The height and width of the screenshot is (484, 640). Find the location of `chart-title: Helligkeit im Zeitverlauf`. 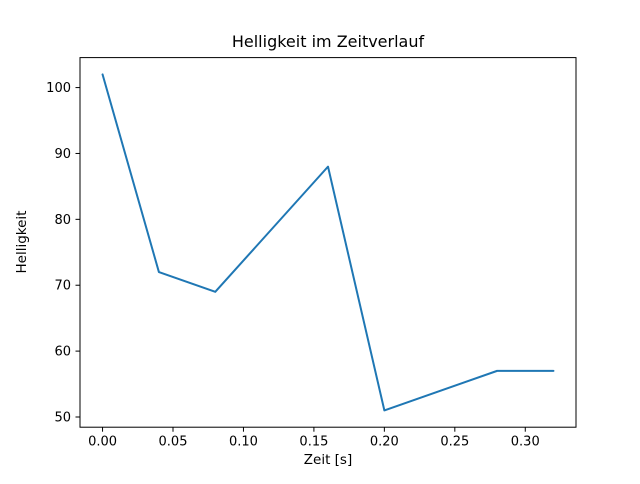

chart-title: Helligkeit im Zeitverlauf is located at coordinates (328, 41).